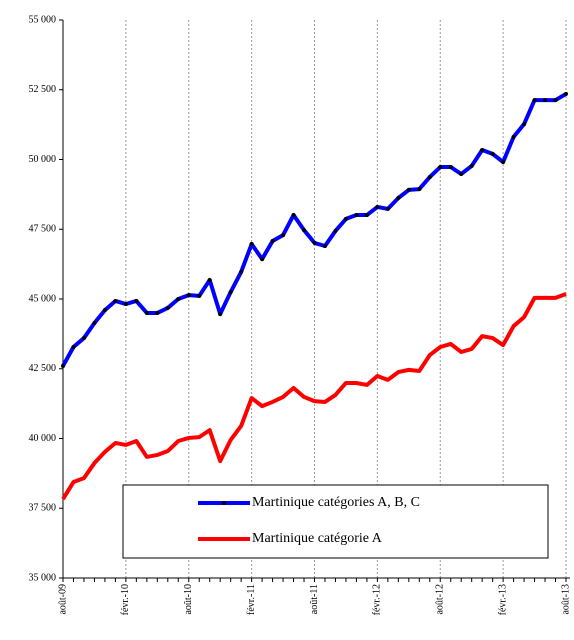 This screenshot has width=574, height=640. I want to click on y-tick-label: 52 500, so click(43, 89).